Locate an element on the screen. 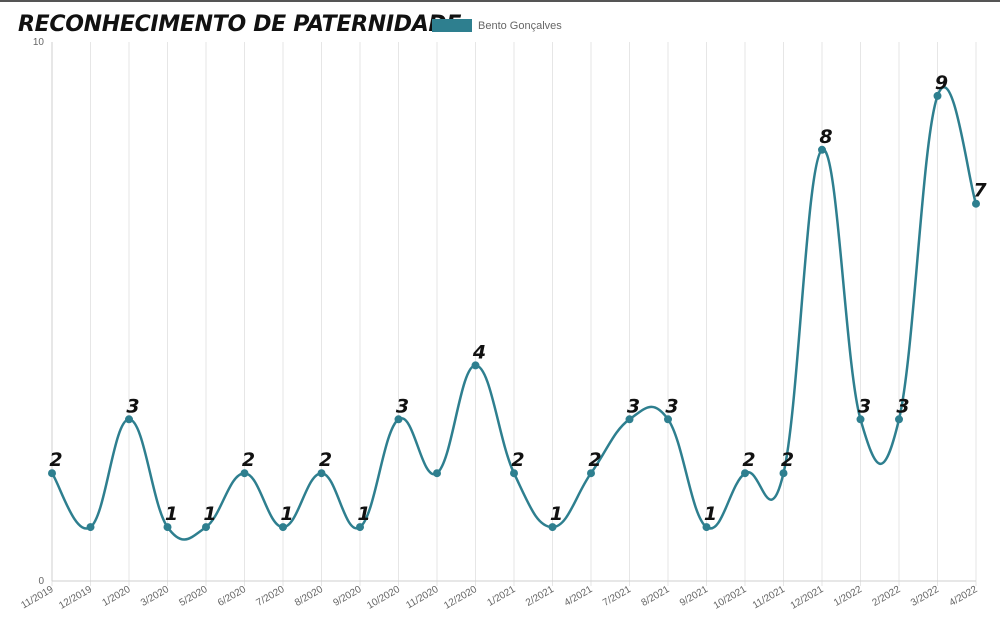 The image size is (1000, 628). x-tick-label: 8/2021 is located at coordinates (656, 596).